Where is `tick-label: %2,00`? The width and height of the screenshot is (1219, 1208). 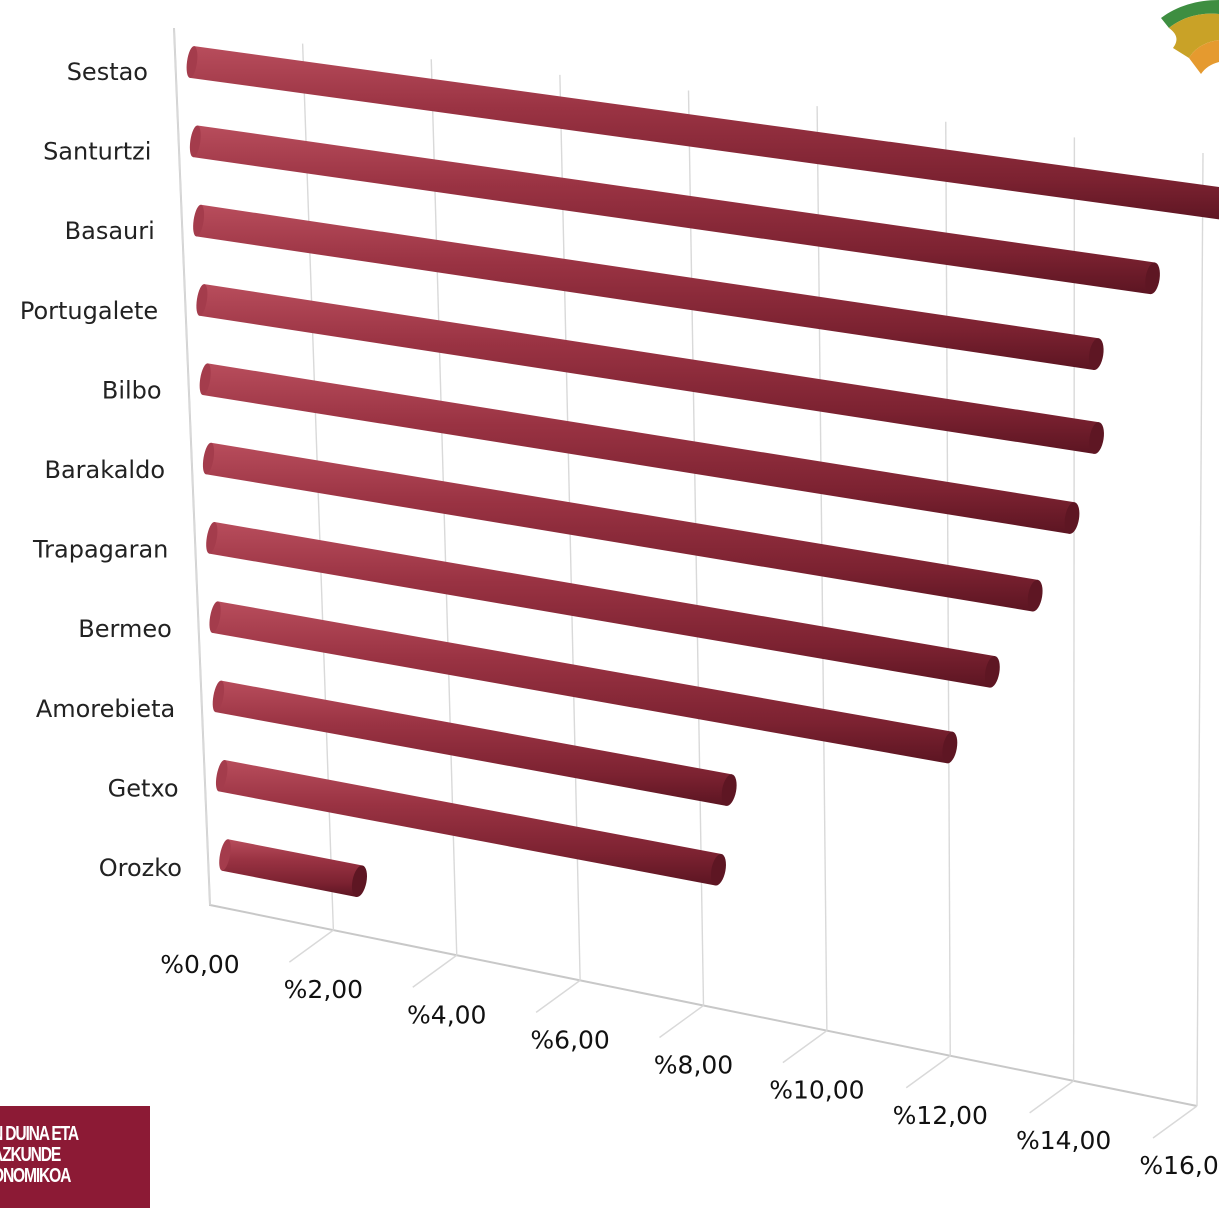 tick-label: %2,00 is located at coordinates (323, 989).